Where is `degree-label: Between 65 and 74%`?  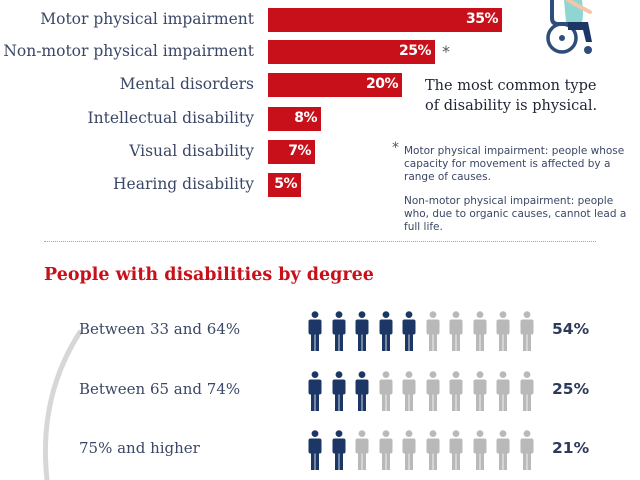 degree-label: Between 65 and 74% is located at coordinates (160, 389).